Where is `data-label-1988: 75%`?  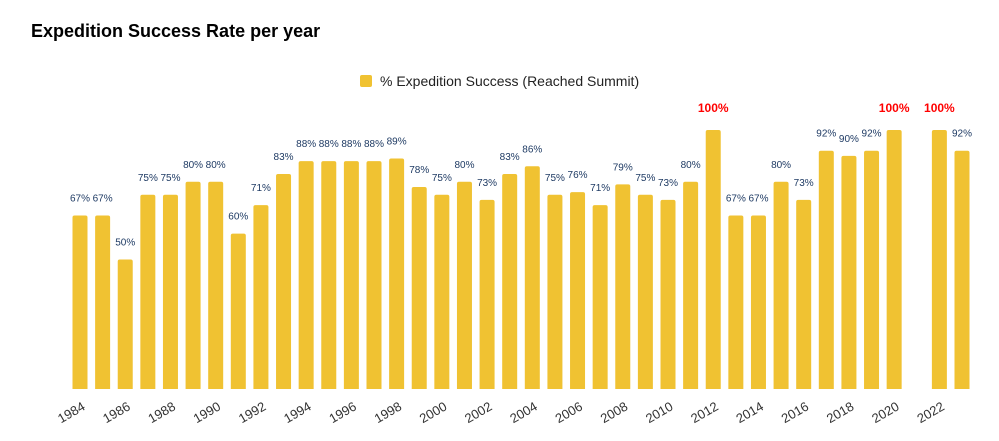 data-label-1988: 75% is located at coordinates (170, 178).